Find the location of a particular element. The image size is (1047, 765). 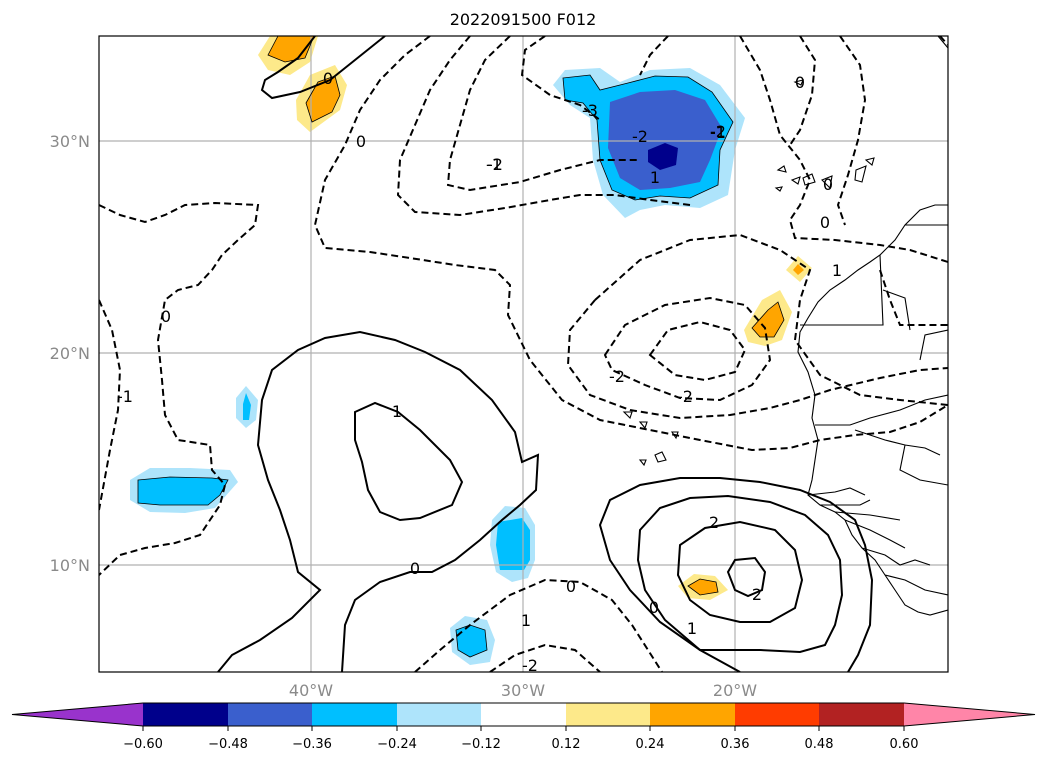

contour-n2-a is located at coordinates (560, 78).